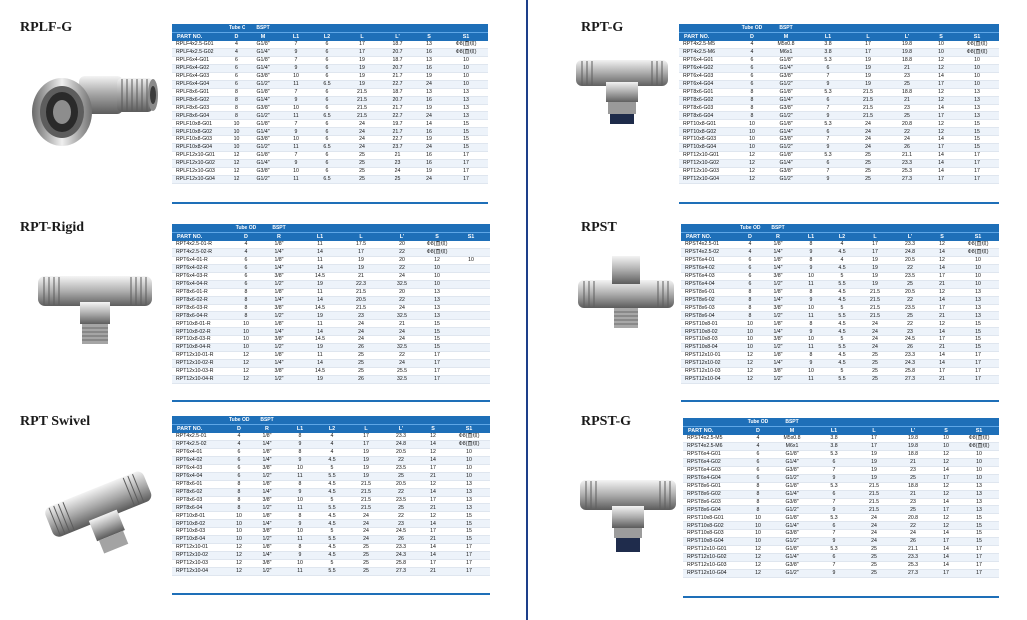 The image size is (1027, 620). Describe the element at coordinates (200, 460) in the screenshot. I see `part-number-cell: RPT6x4-02` at that location.